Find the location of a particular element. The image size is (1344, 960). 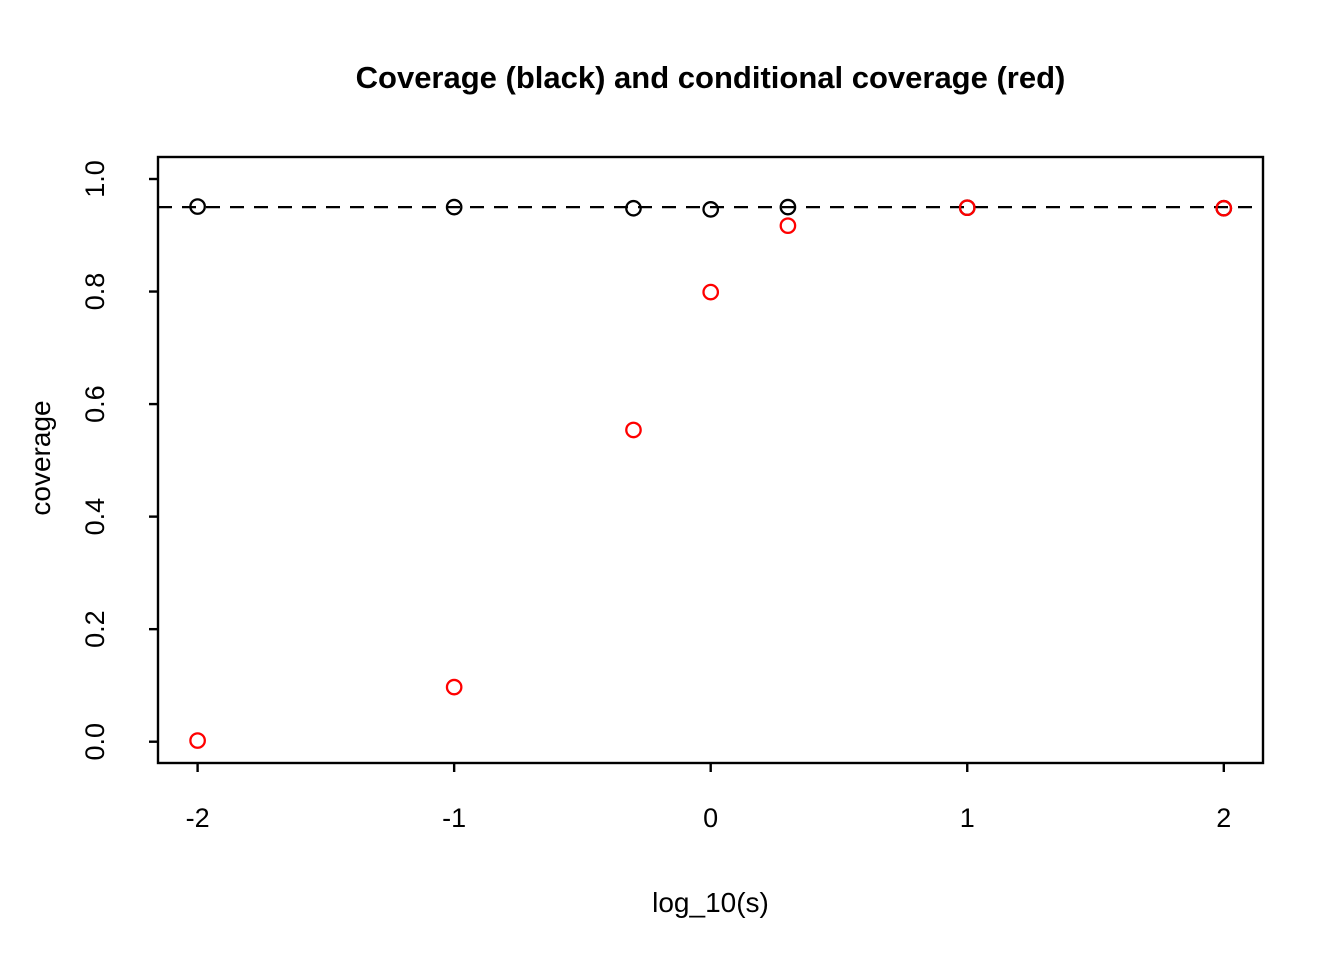

y-tick-label: 0.4 is located at coordinates (95, 517).